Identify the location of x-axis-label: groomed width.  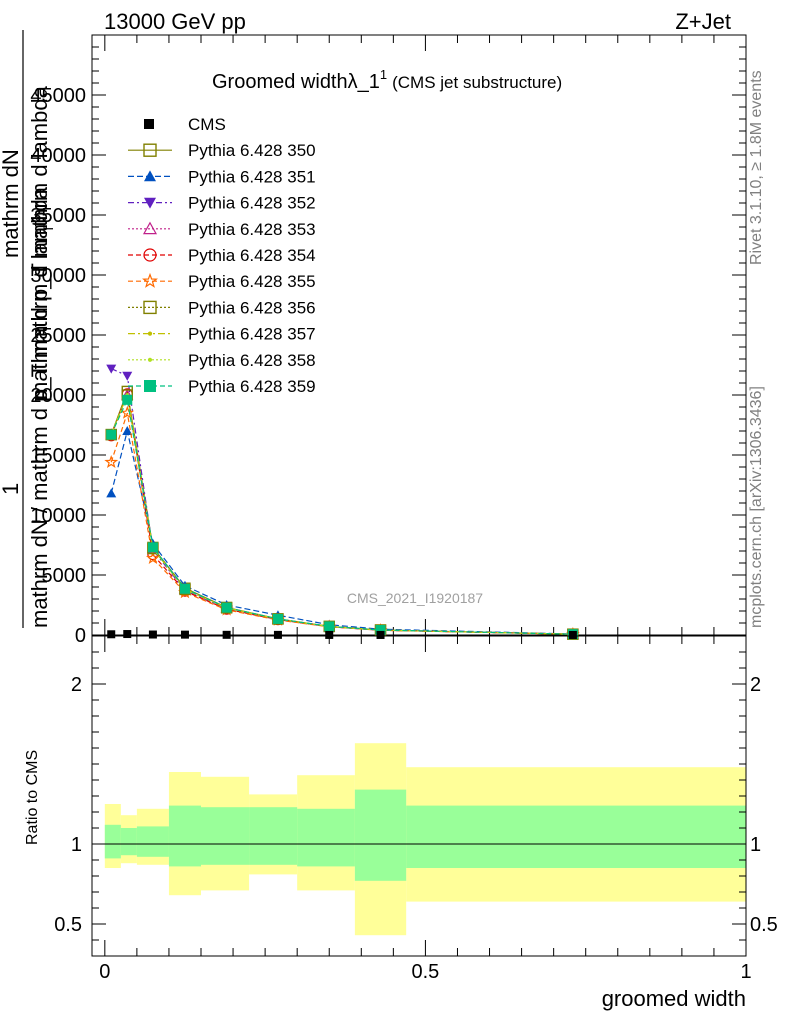
(674, 998).